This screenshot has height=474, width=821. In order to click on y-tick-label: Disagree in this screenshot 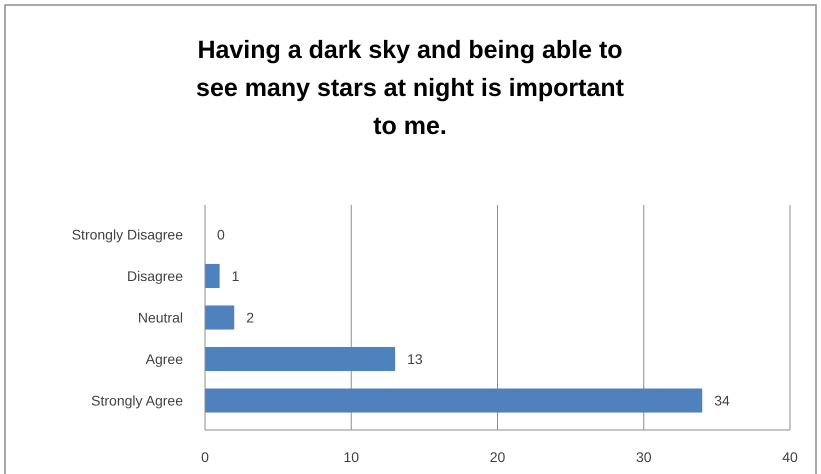, I will do `click(155, 276)`.